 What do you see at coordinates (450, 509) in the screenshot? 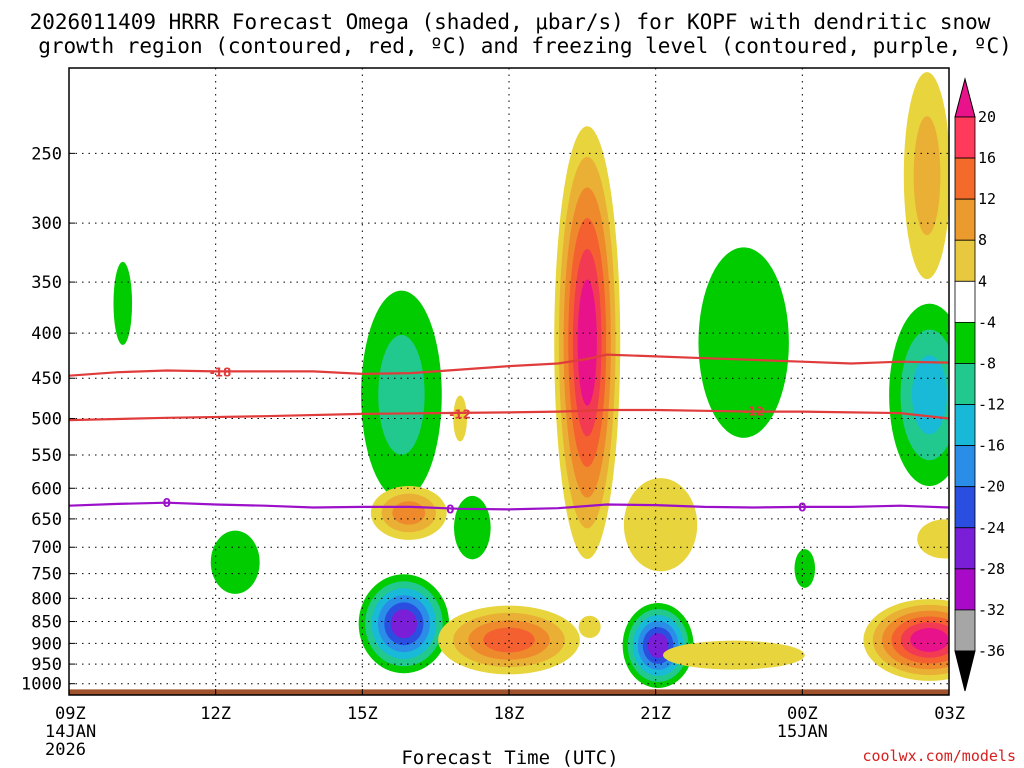
I see `isotherm-label-0-1: 0` at bounding box center [450, 509].